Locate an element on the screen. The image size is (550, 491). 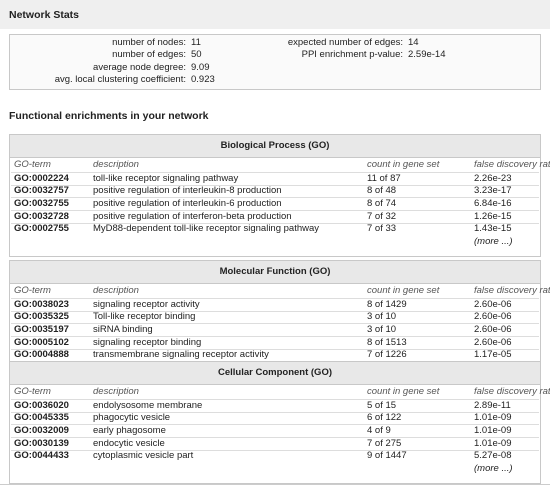
go-term: GO:0044433 is located at coordinates (41, 456).